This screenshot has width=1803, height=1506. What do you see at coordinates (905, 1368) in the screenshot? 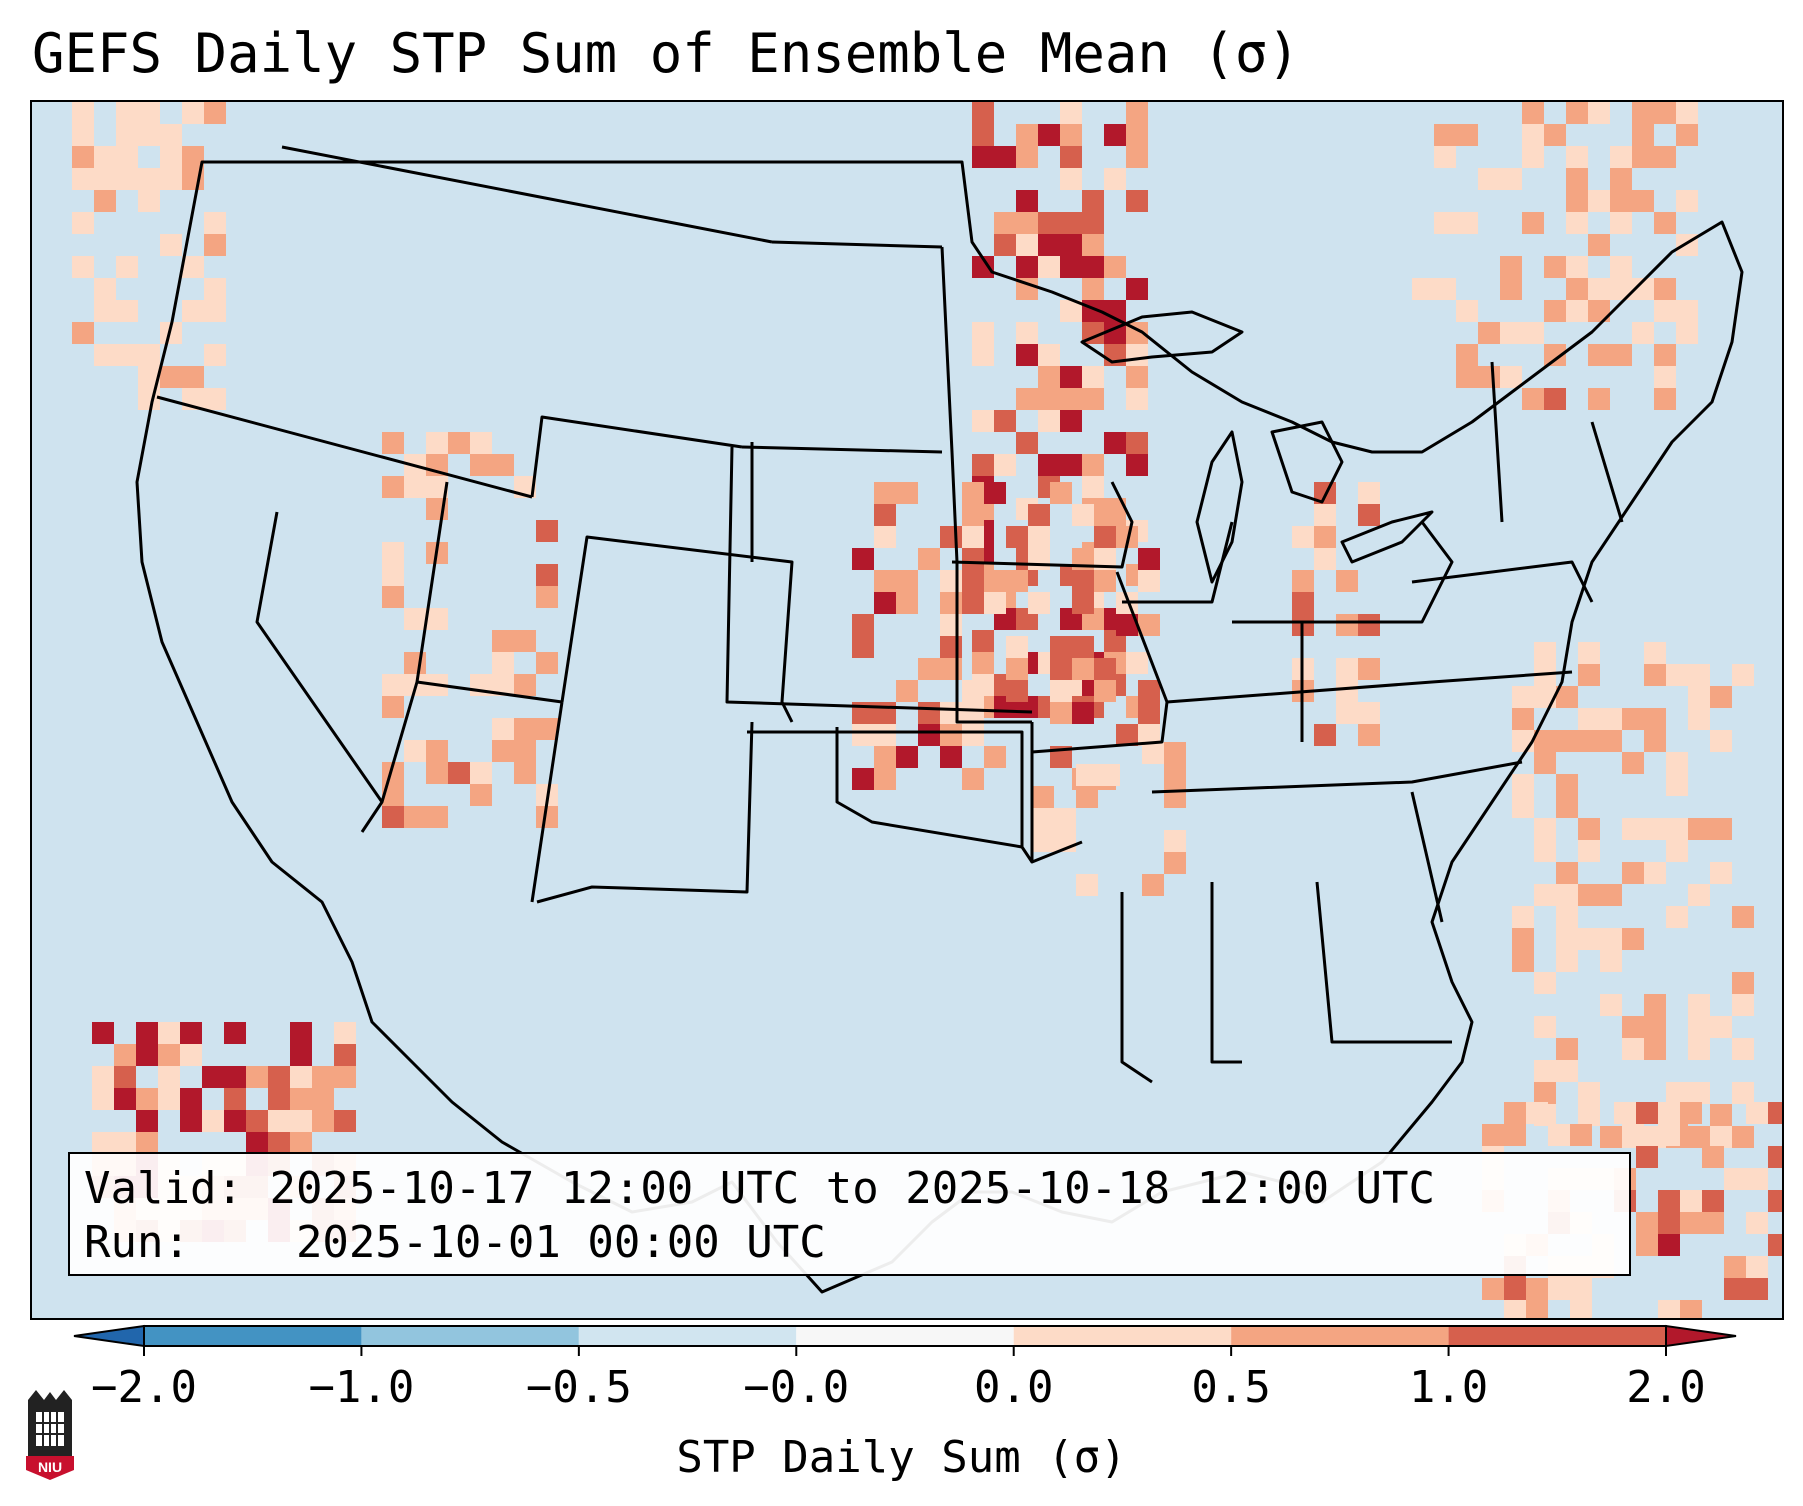
I see `colorbar: −2.0 −1.0 −0.5 −0.0 0.0 0.5 1.0 2.0` at bounding box center [905, 1368].